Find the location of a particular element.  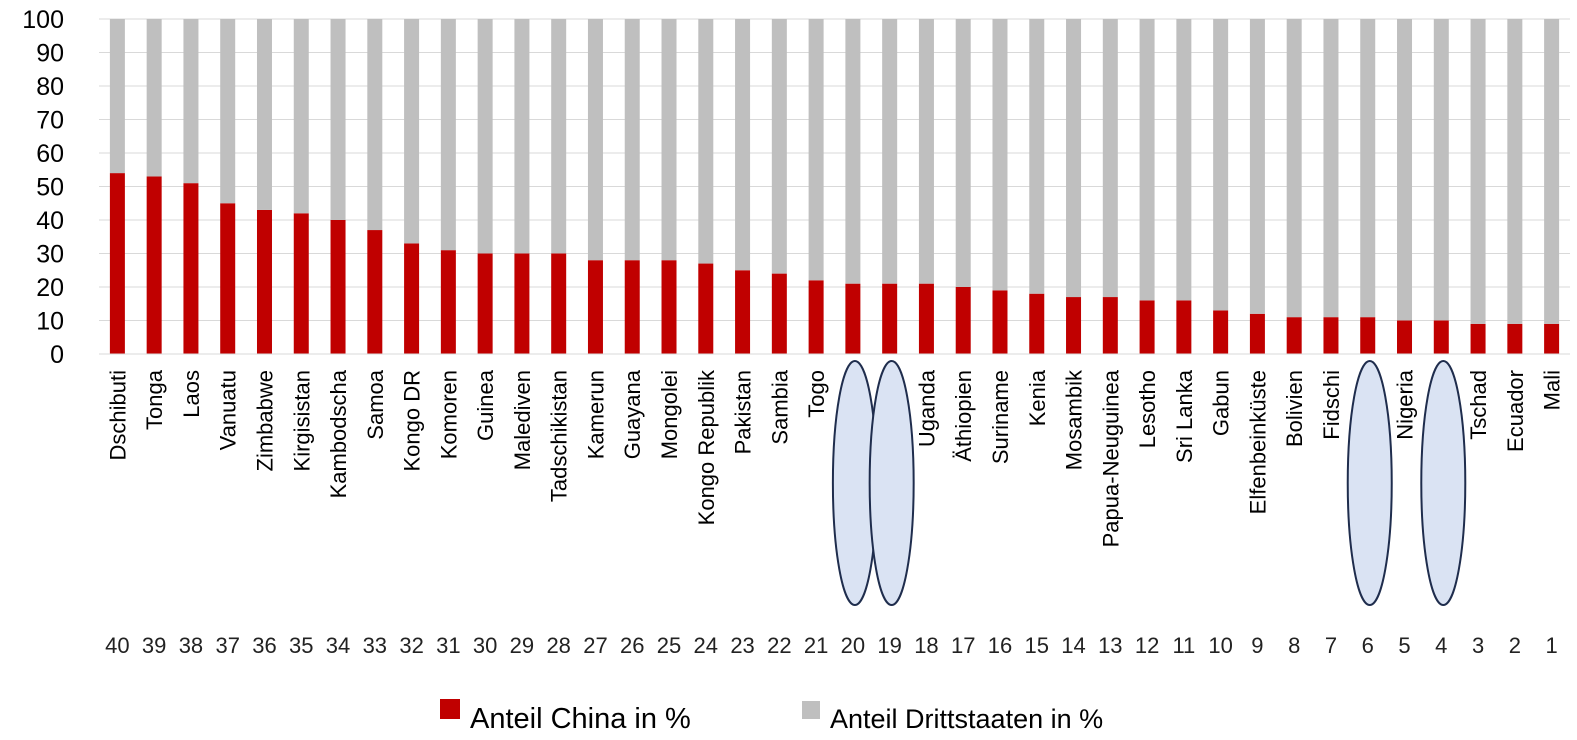

legend-swatch is located at coordinates (811, 710).